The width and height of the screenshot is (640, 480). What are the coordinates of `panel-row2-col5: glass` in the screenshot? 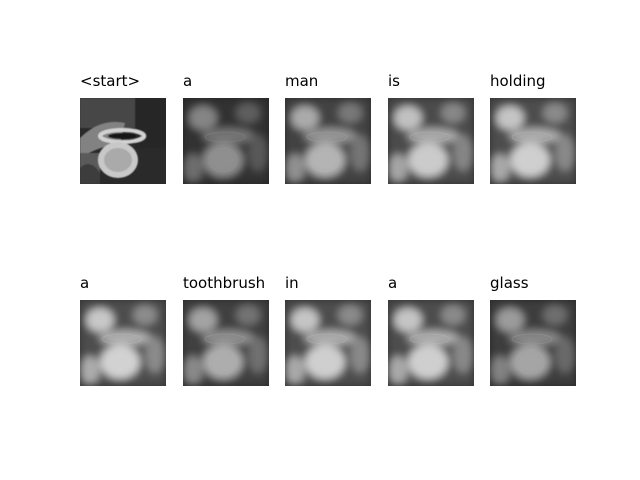 It's located at (533, 330).